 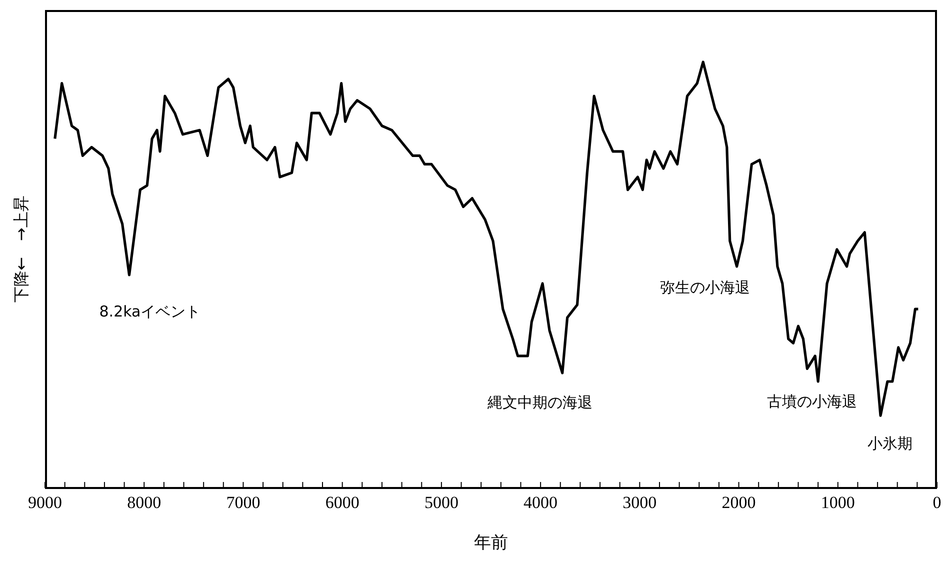 I want to click on x-tick-label: 8000, so click(x=144, y=502).